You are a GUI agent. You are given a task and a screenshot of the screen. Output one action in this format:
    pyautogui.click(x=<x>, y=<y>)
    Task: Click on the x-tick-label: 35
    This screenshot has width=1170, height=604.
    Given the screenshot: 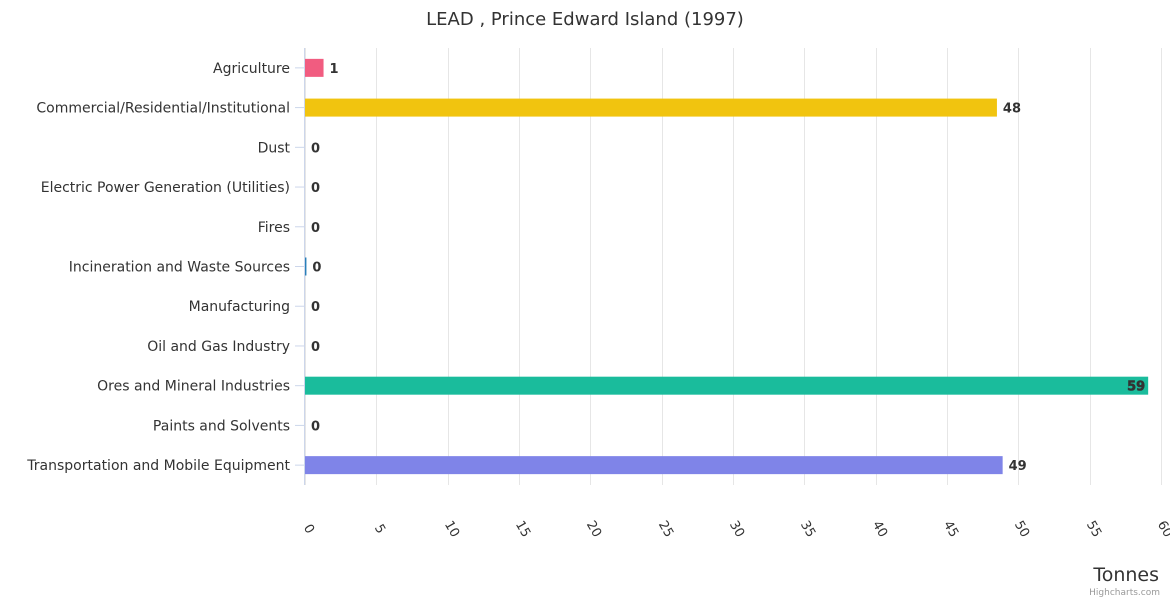 What is the action you would take?
    pyautogui.click(x=807, y=529)
    